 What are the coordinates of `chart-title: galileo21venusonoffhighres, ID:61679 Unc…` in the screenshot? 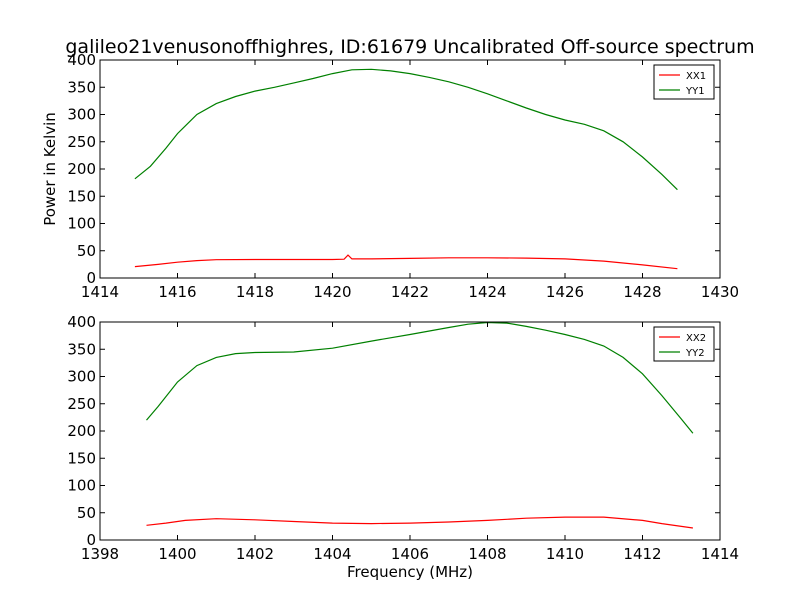 It's located at (409, 47).